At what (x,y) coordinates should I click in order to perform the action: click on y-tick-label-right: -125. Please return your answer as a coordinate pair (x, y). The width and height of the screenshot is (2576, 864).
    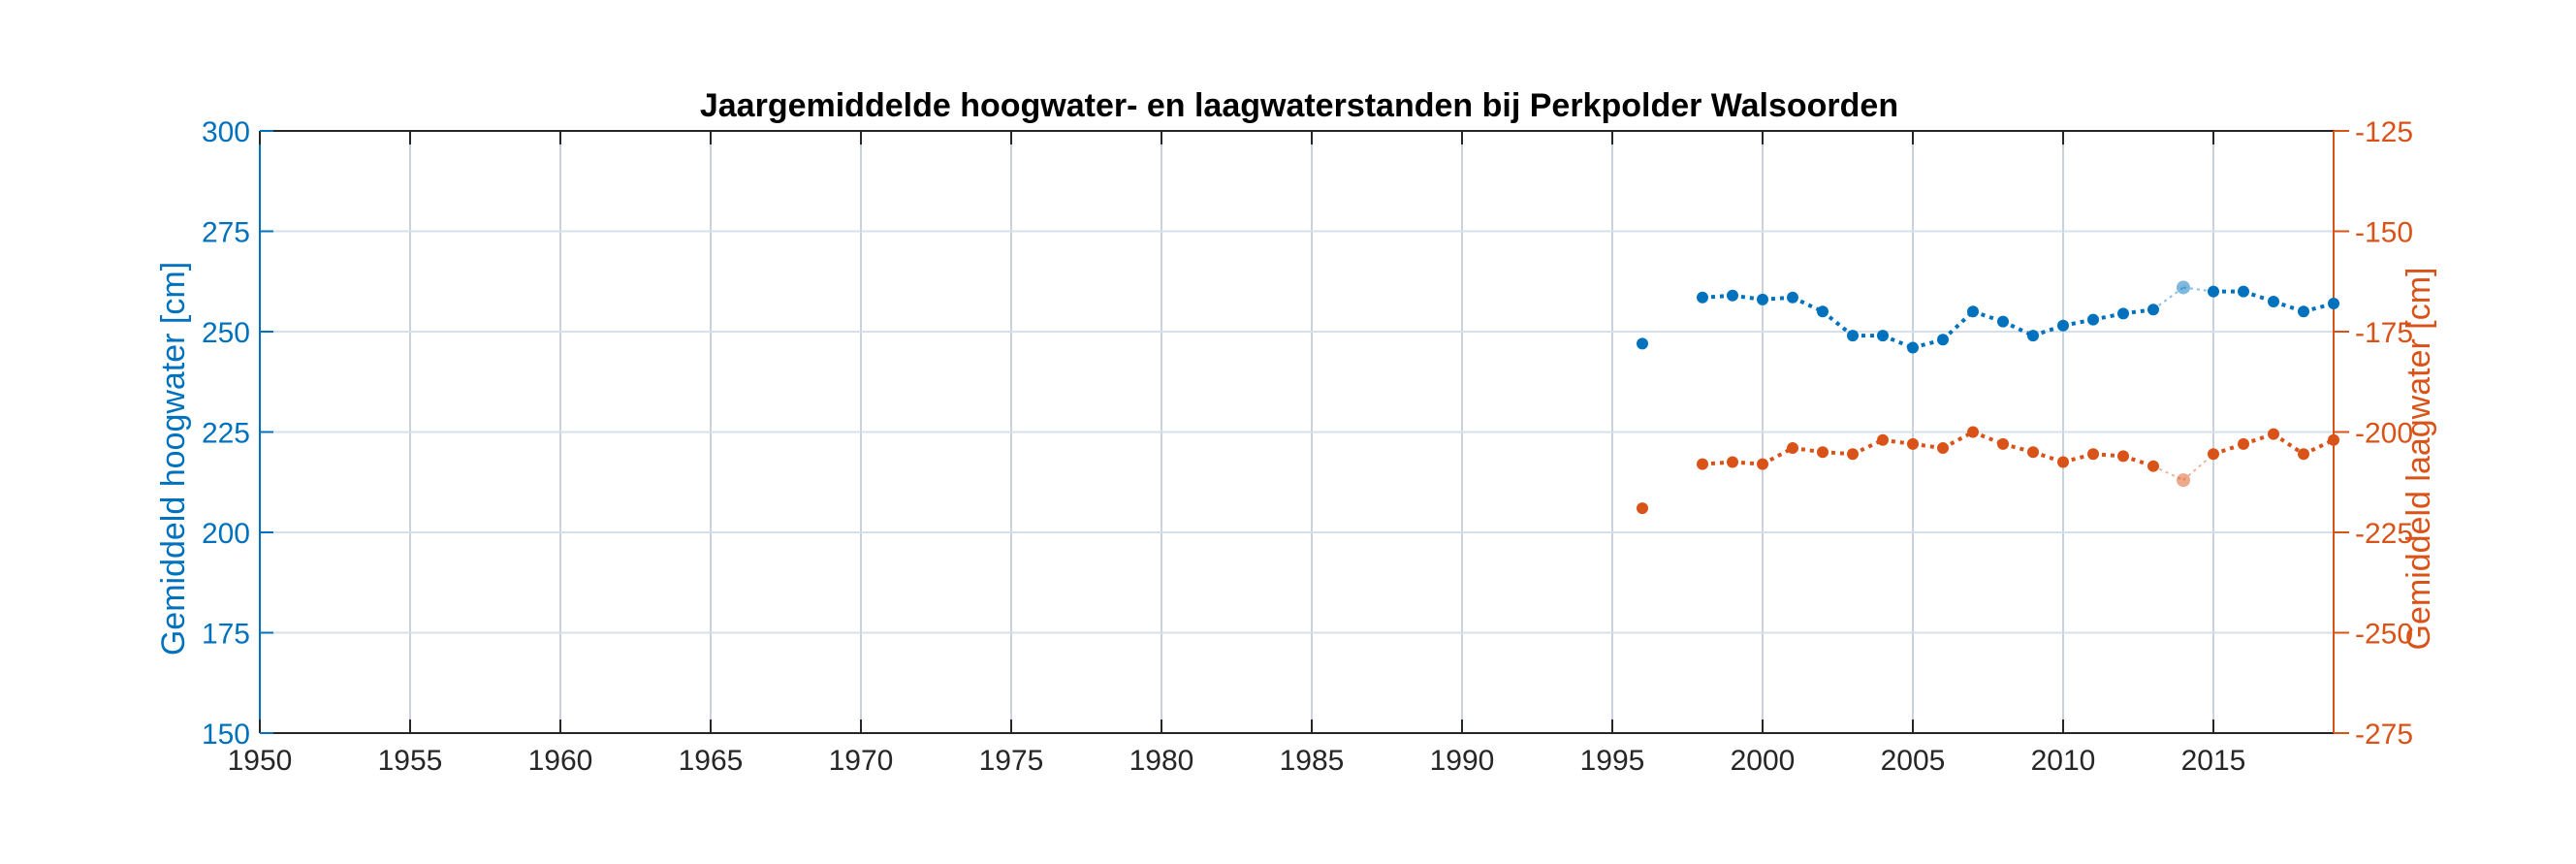
    Looking at the image, I should click on (2384, 132).